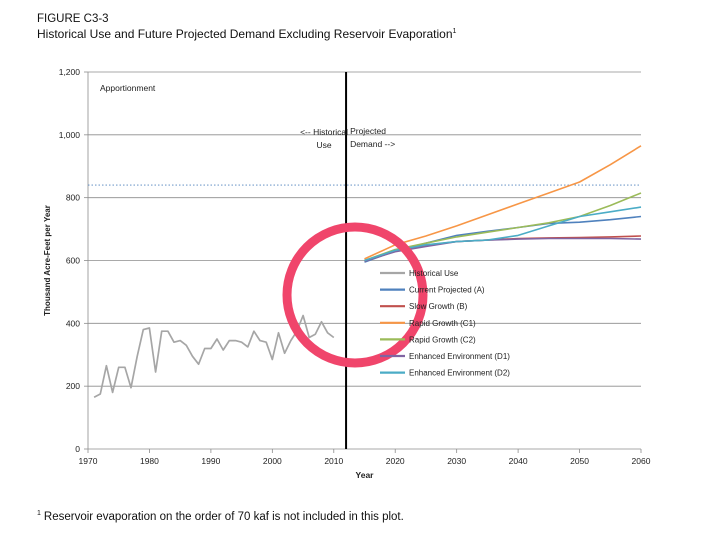  I want to click on x-tick-label: 2040, so click(518, 461).